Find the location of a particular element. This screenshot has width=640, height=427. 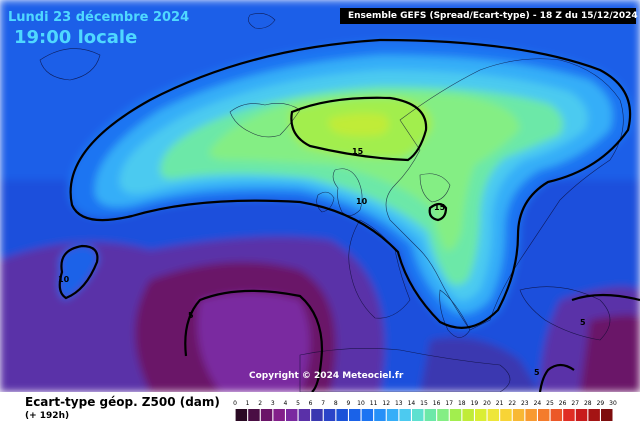

copyright-notice: Copyright © 2024 Meteociel.fr is located at coordinates (326, 376).